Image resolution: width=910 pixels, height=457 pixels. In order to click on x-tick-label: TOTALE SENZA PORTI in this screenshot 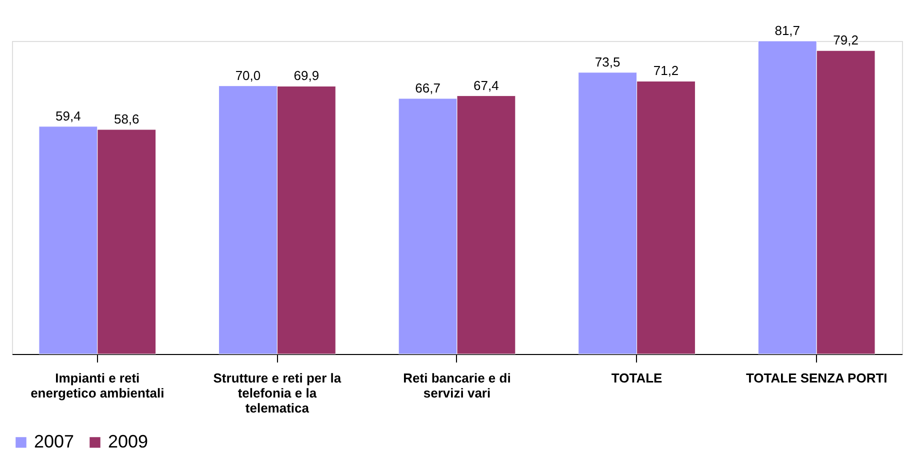, I will do `click(817, 378)`.